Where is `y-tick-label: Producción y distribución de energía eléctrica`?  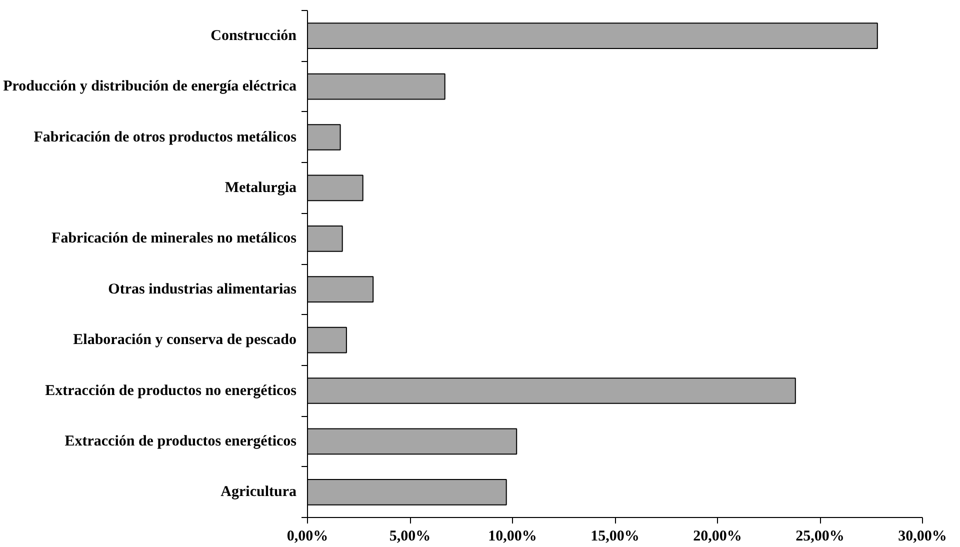
y-tick-label: Producción y distribución de energía eléctrica is located at coordinates (150, 86).